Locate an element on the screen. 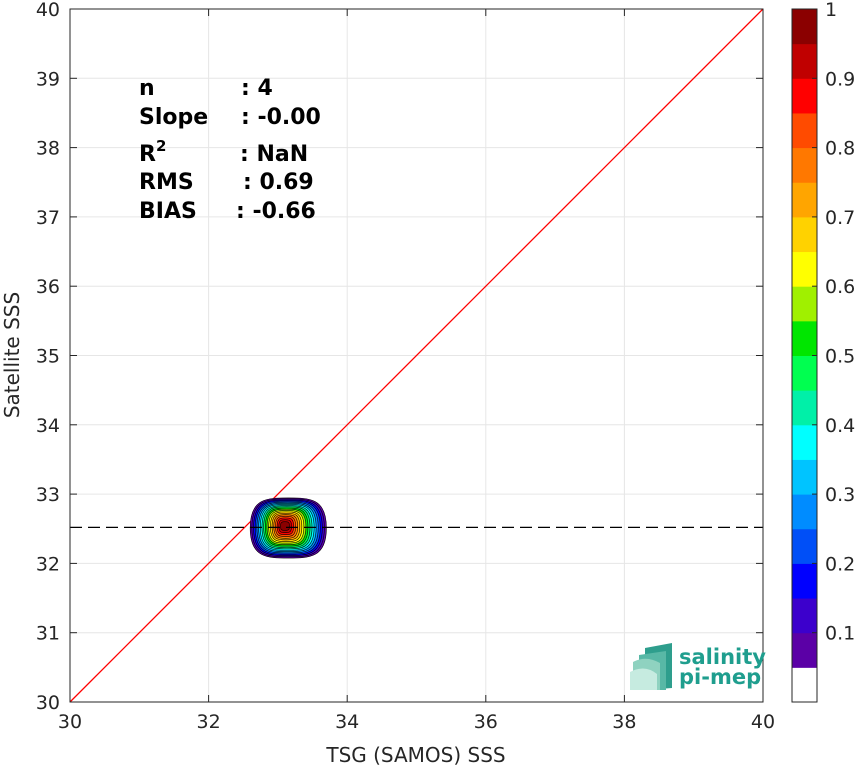 The height and width of the screenshot is (767, 858). colorbar-tick-label: 0.1 is located at coordinates (840, 634).